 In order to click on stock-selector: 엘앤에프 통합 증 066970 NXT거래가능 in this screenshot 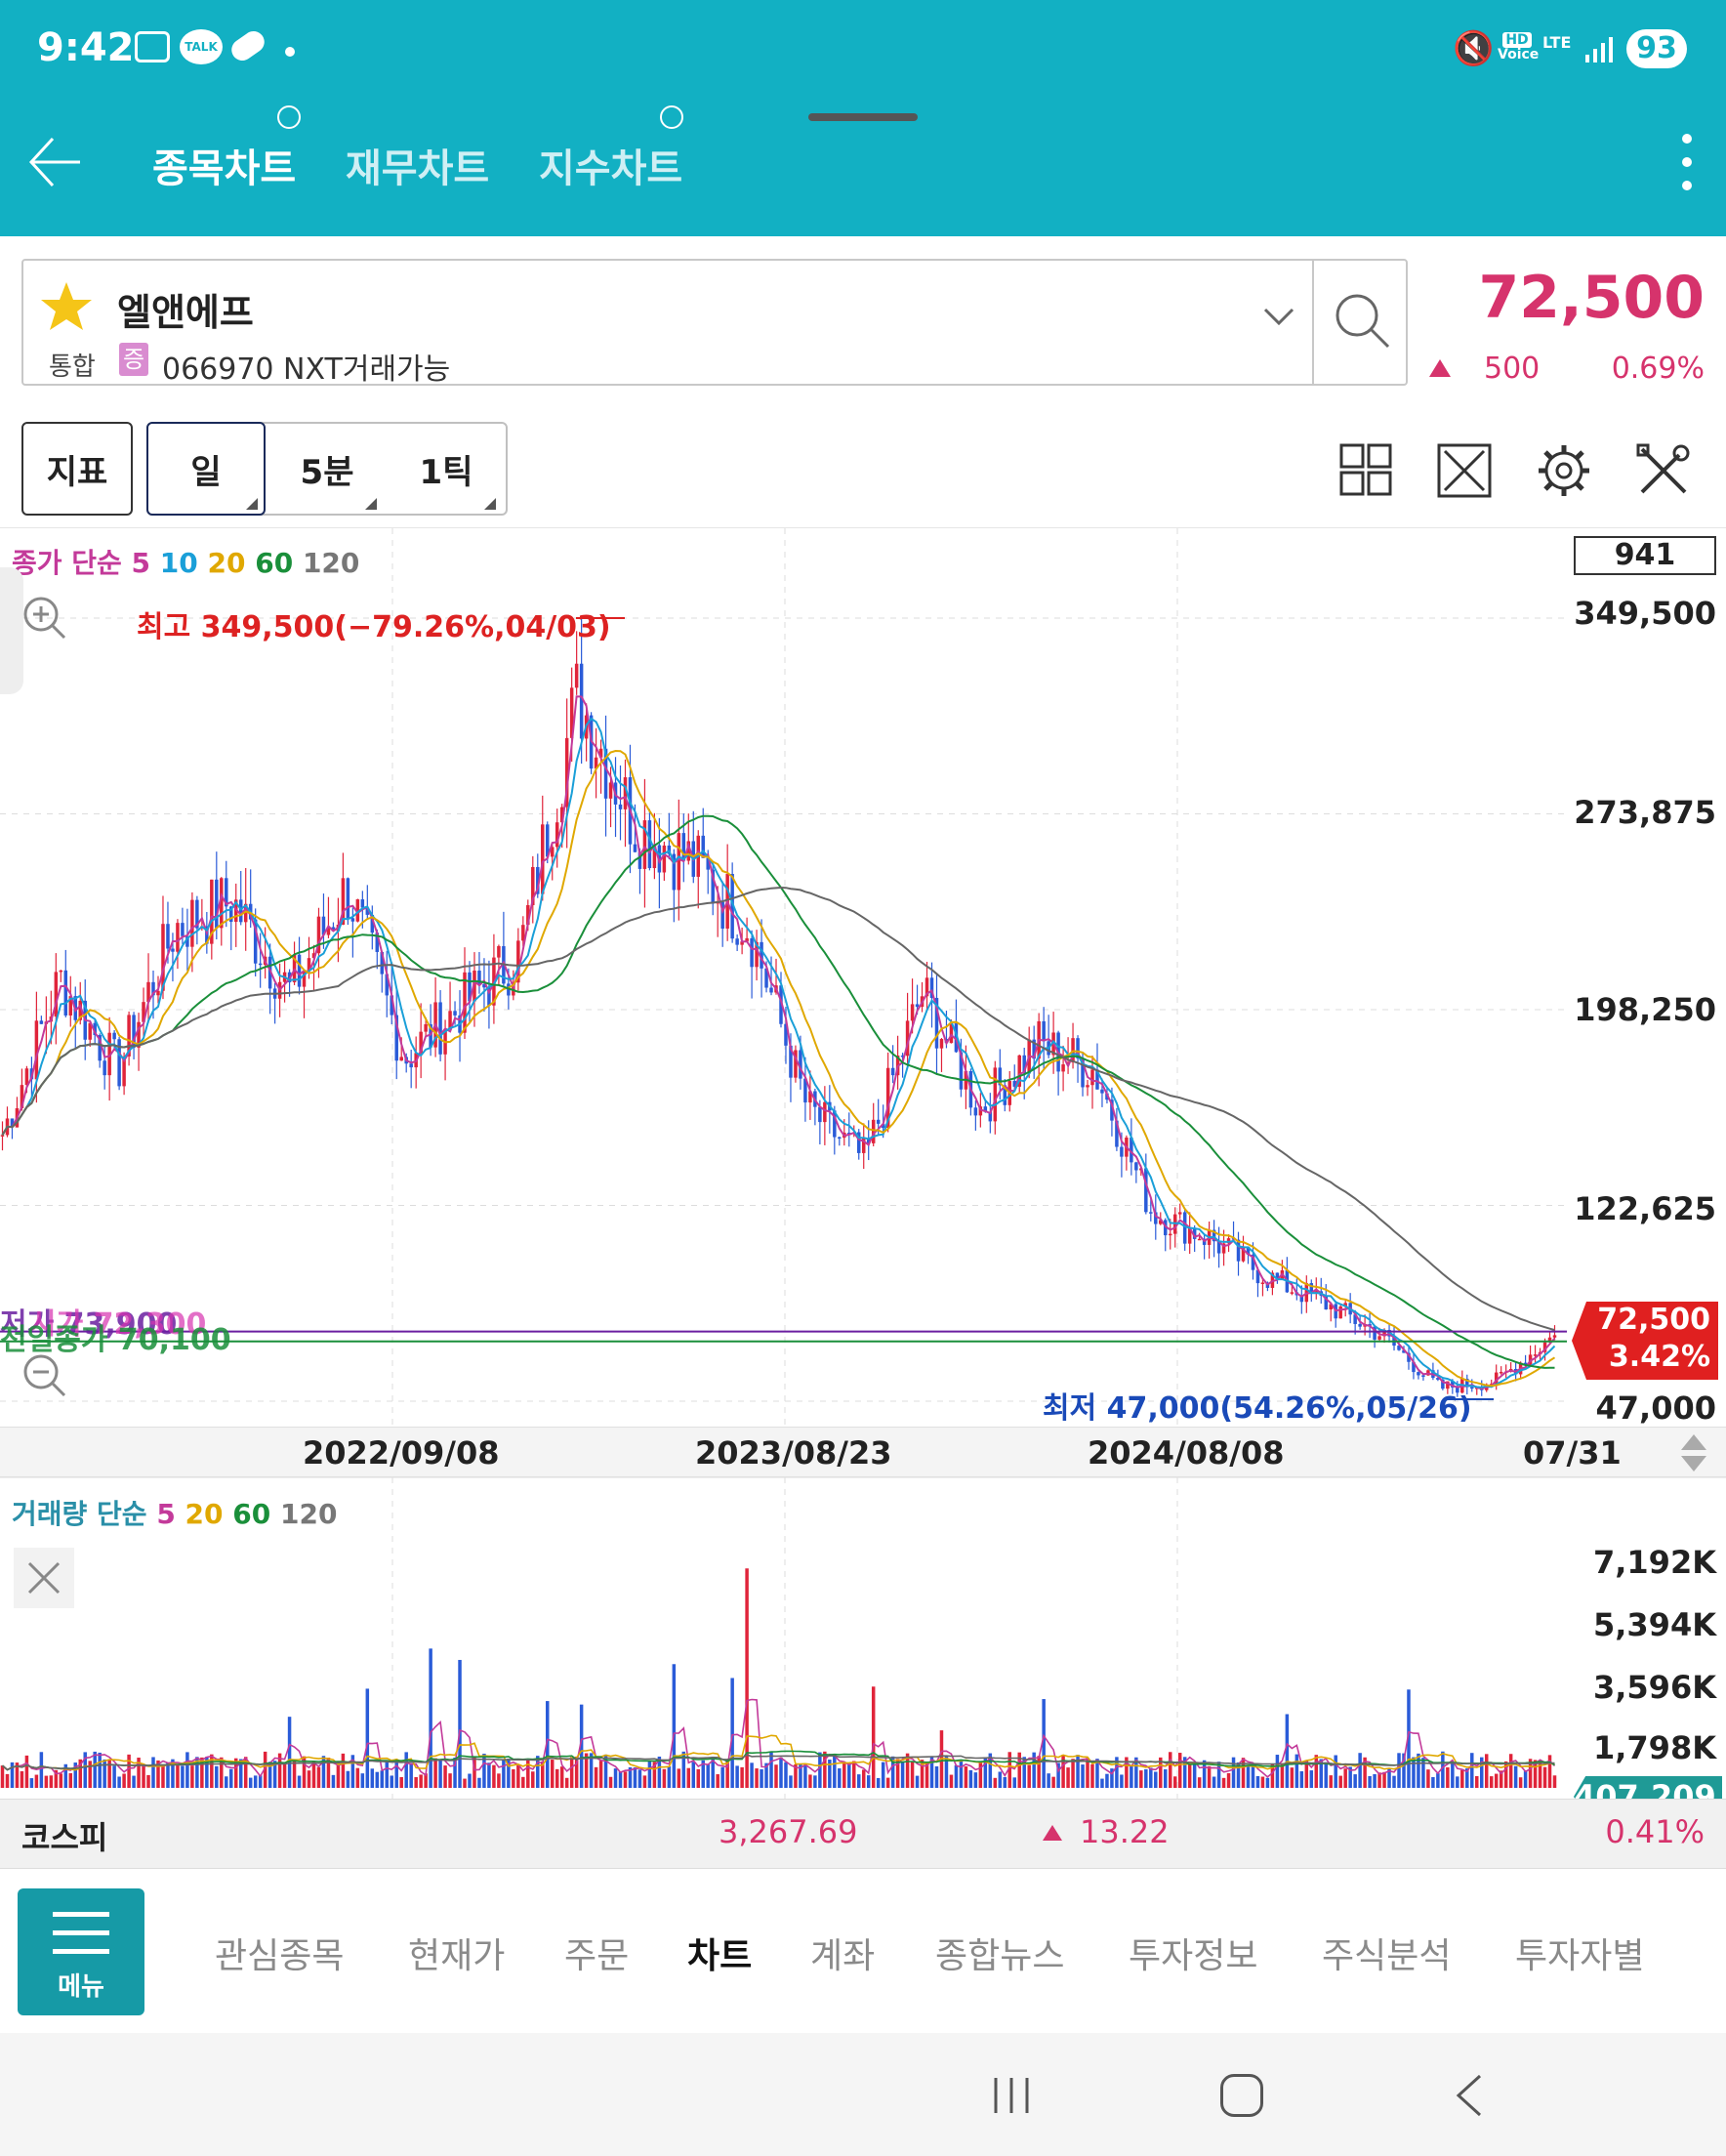, I will do `click(714, 323)`.